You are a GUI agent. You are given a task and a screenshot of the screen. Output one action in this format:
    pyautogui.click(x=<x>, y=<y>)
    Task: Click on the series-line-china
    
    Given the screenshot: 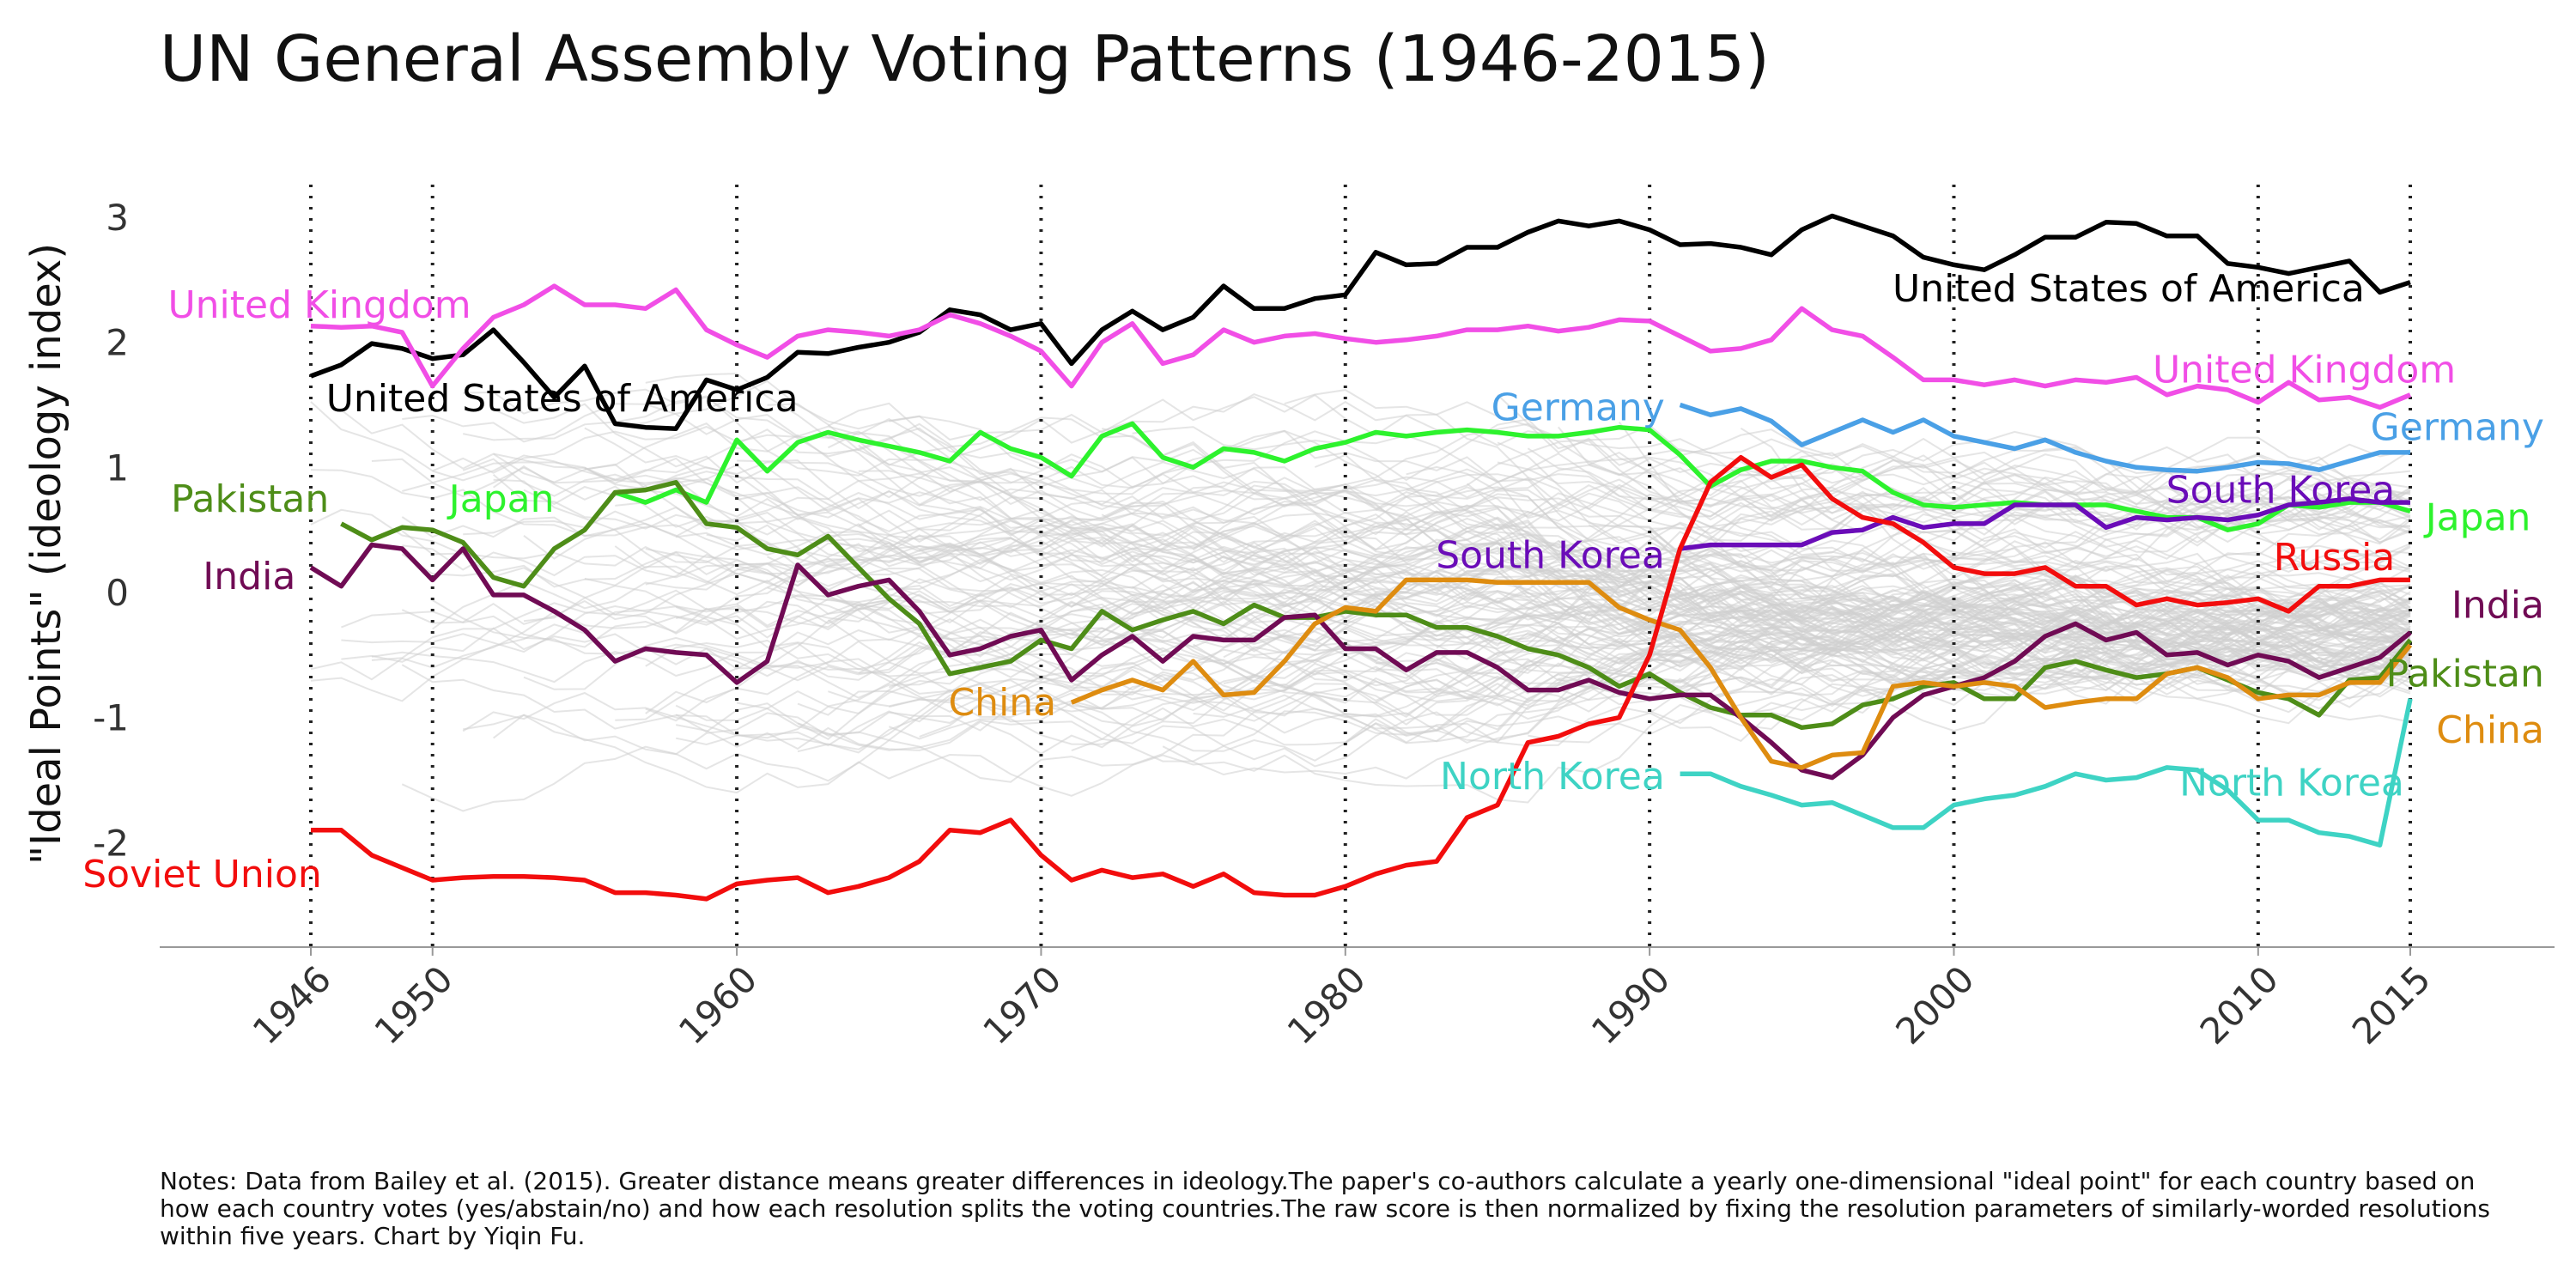 What is the action you would take?
    pyautogui.click(x=1741, y=673)
    